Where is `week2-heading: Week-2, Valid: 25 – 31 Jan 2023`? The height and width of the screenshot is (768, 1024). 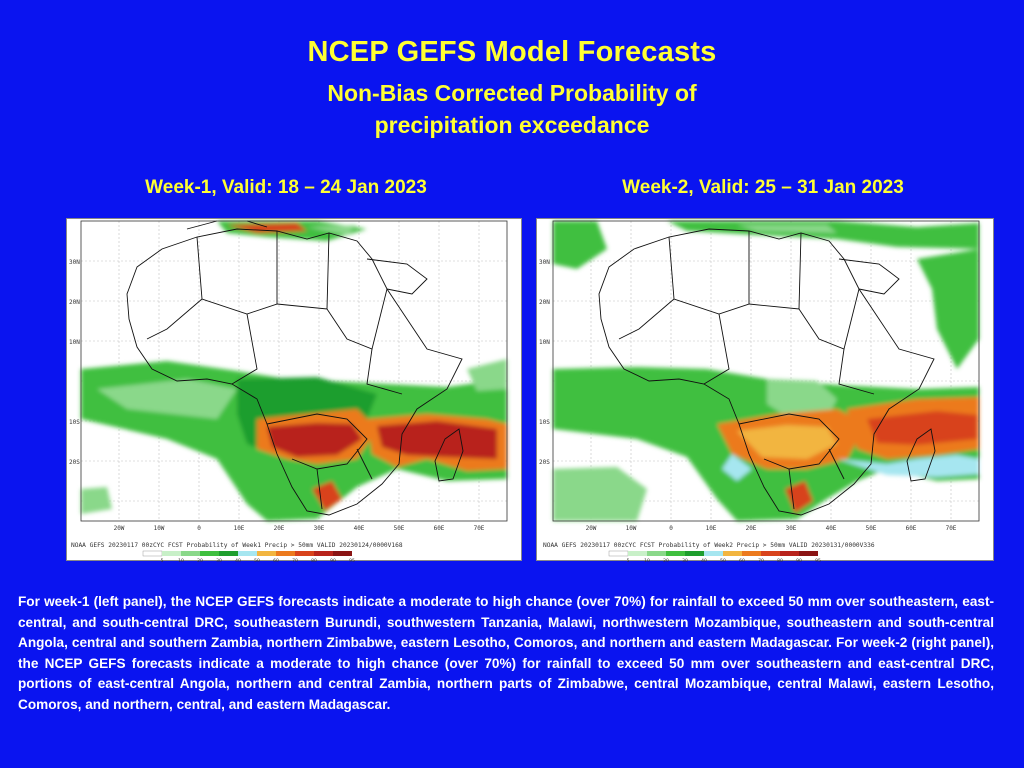 week2-heading: Week-2, Valid: 25 – 31 Jan 2023 is located at coordinates (763, 187).